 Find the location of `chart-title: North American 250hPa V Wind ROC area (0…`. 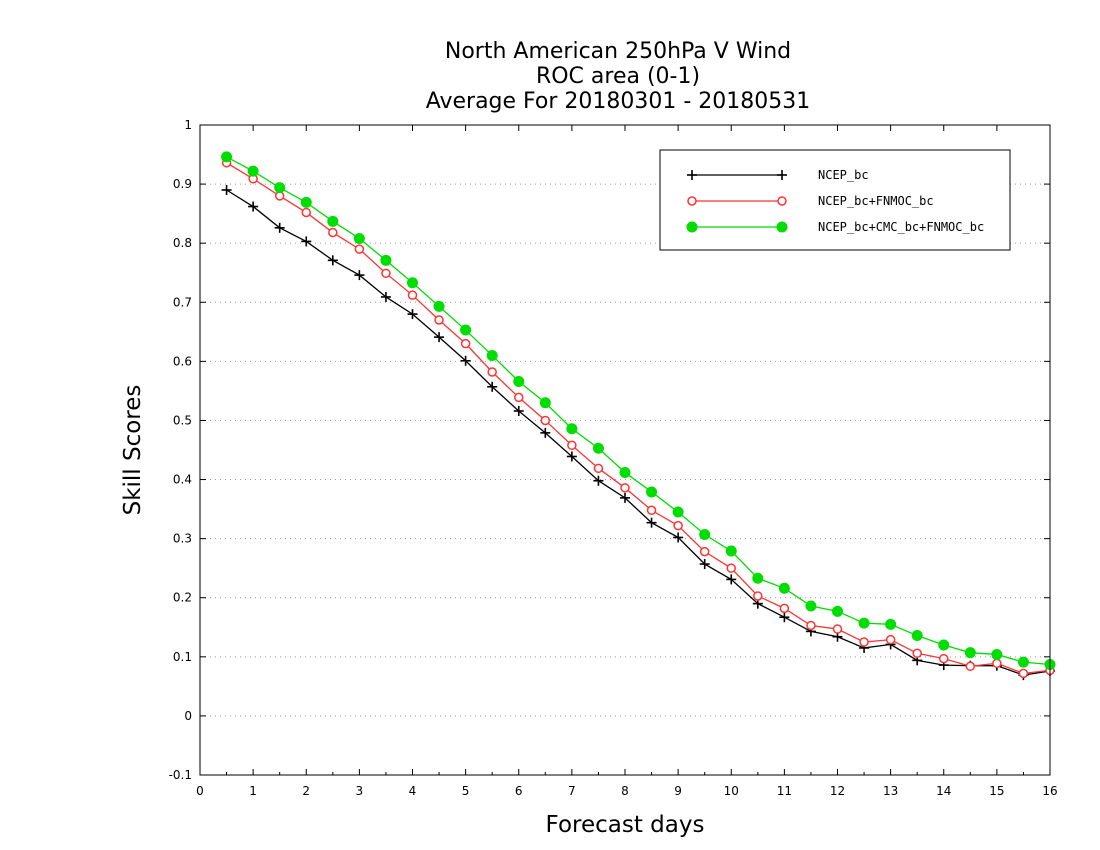

chart-title: North American 250hPa V Wind ROC area (0… is located at coordinates (618, 76).